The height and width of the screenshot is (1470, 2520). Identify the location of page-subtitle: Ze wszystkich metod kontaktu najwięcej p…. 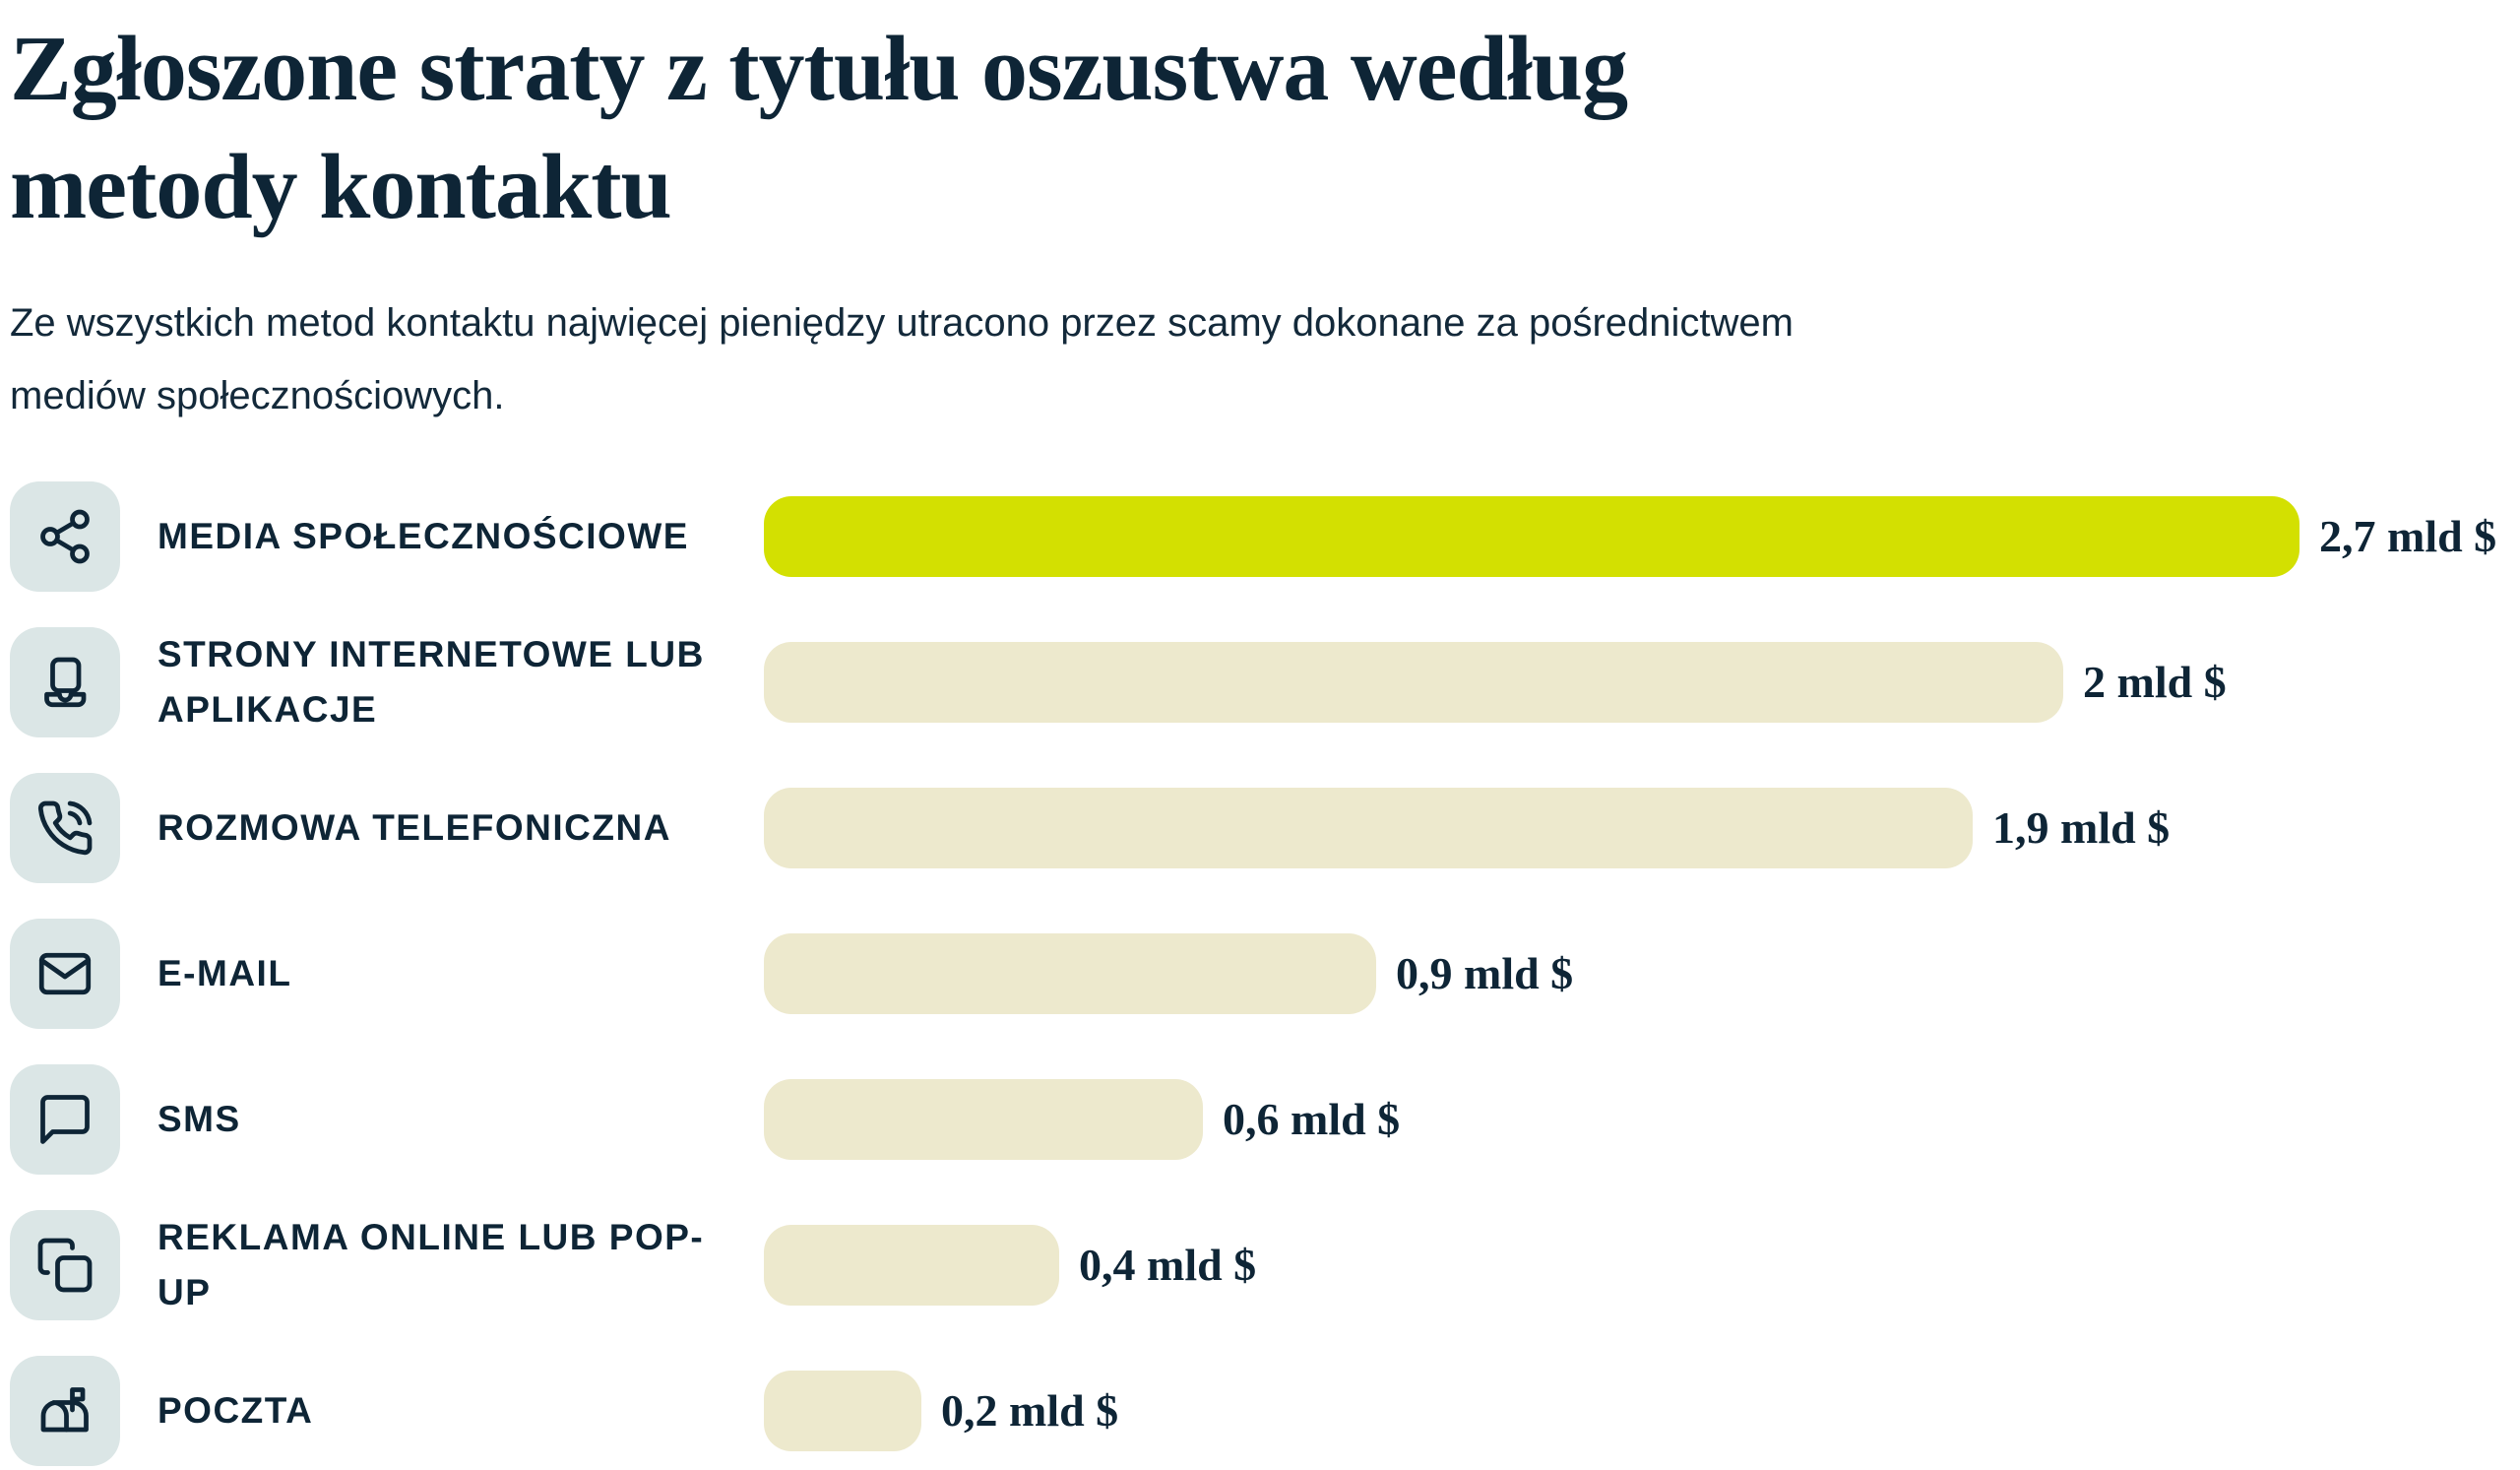
(1255, 359).